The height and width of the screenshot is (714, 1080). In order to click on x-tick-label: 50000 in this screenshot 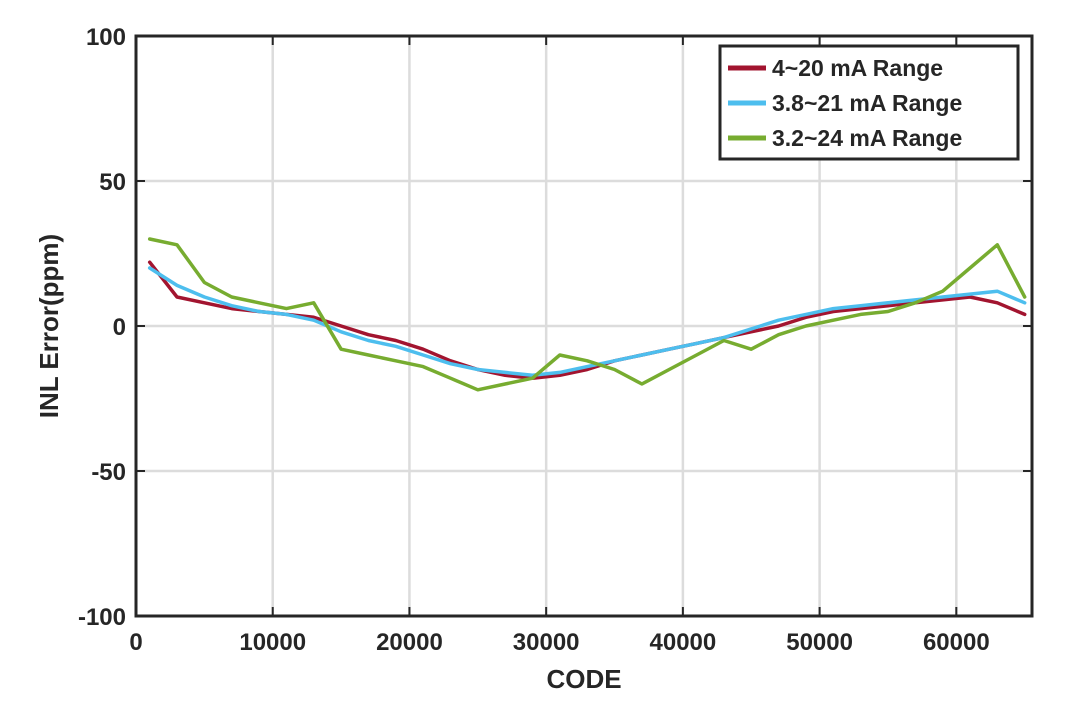, I will do `click(819, 642)`.